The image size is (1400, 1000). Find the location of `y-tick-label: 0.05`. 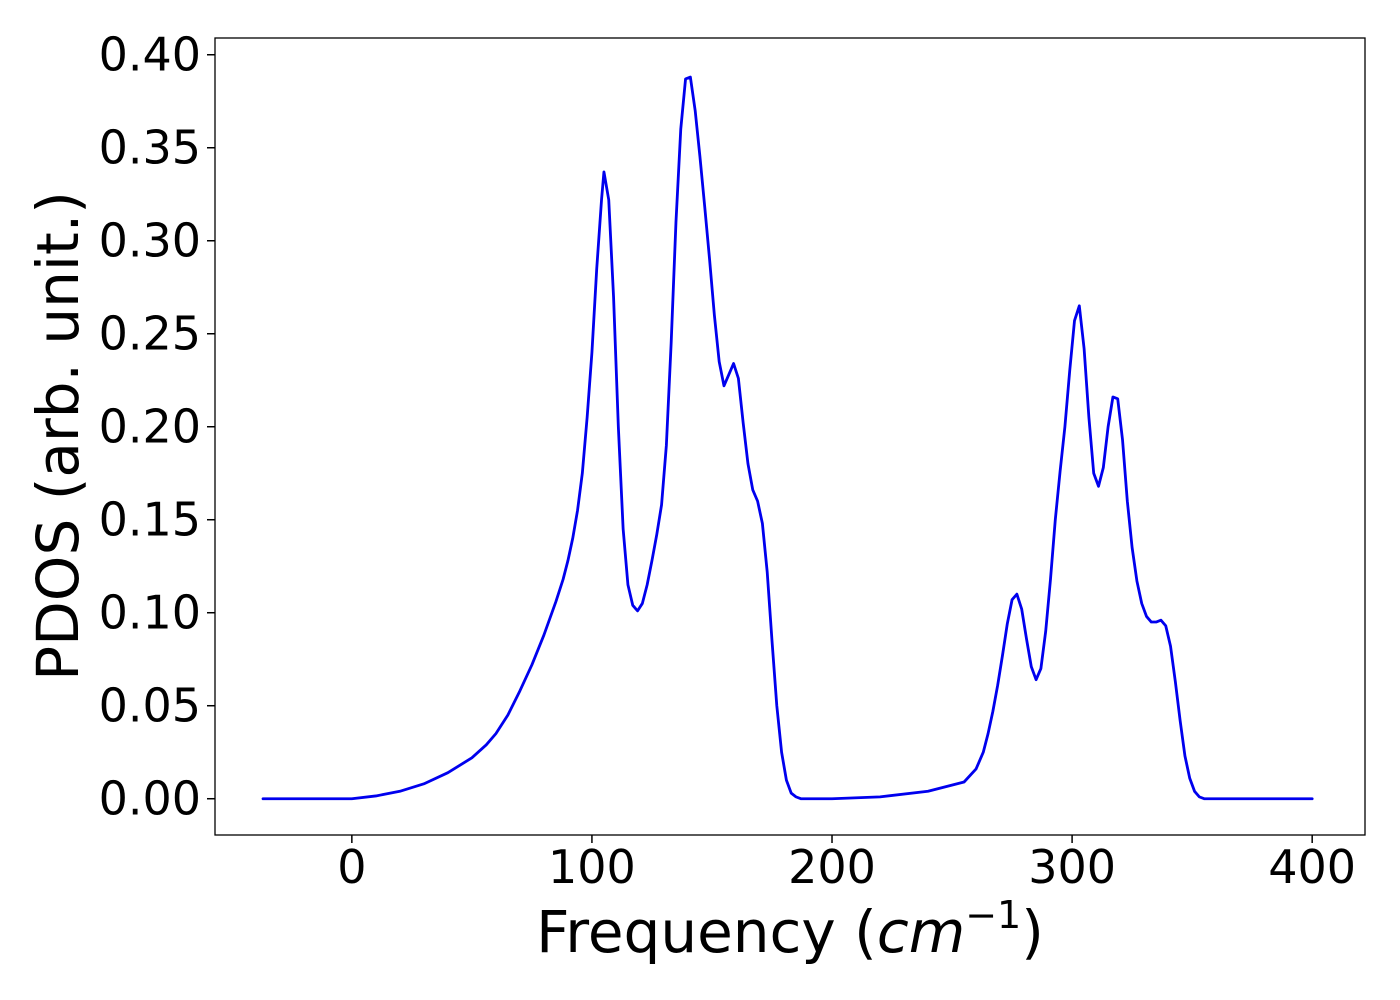

y-tick-label: 0.05 is located at coordinates (150, 706).